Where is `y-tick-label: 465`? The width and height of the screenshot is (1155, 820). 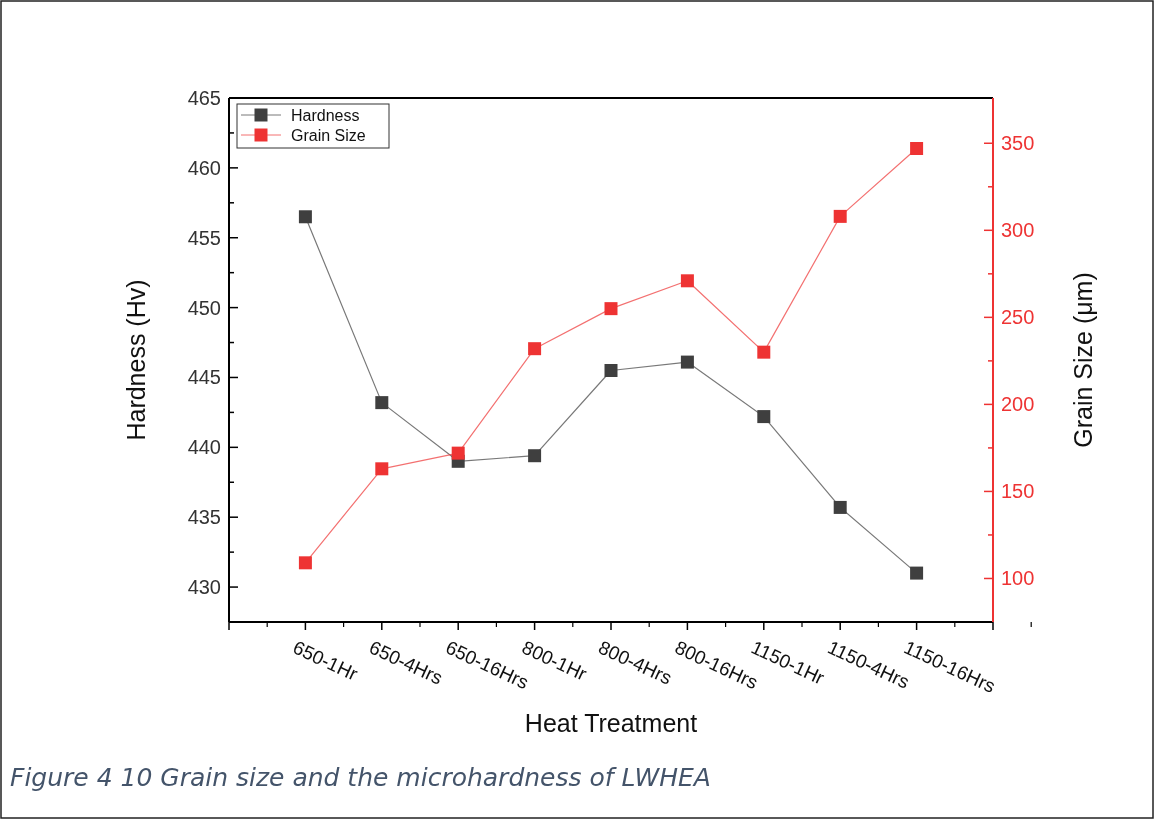 y-tick-label: 465 is located at coordinates (204, 98).